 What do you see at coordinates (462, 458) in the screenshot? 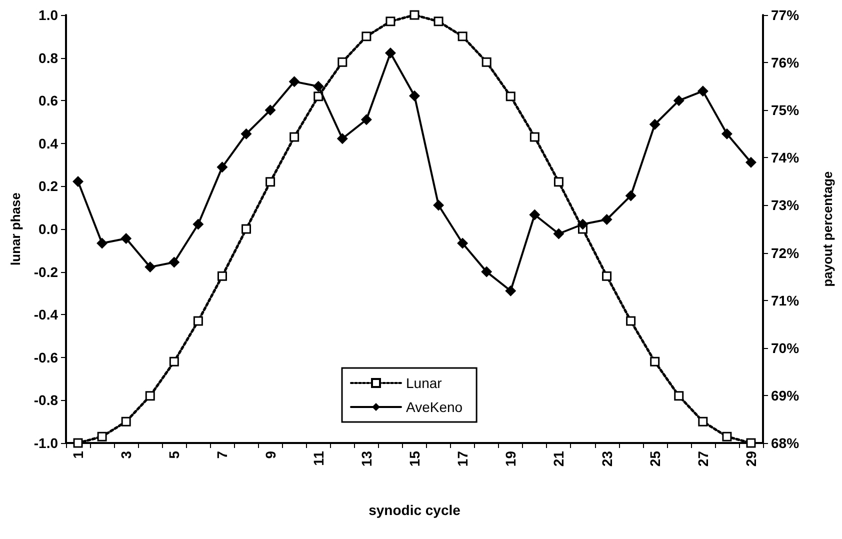
I see `x-tick-label: 17` at bounding box center [462, 458].